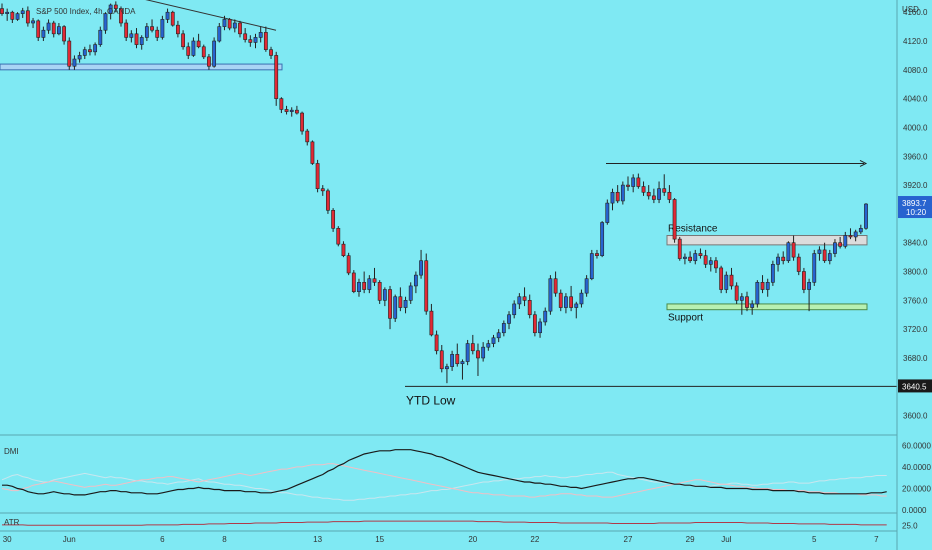 The width and height of the screenshot is (932, 550). I want to click on price-tick-label: 3720.0, so click(915, 329).